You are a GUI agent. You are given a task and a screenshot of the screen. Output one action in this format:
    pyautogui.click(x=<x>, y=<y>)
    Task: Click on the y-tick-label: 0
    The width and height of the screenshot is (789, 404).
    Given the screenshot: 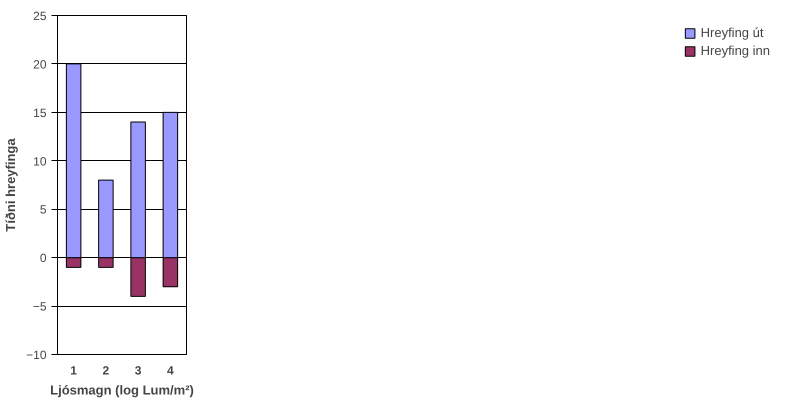 What is the action you would take?
    pyautogui.click(x=43, y=258)
    